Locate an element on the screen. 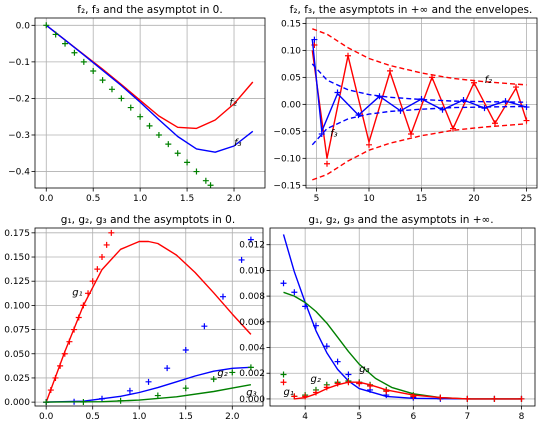 The width and height of the screenshot is (550, 432). x-tick-label: 0.5 is located at coordinates (93, 417).